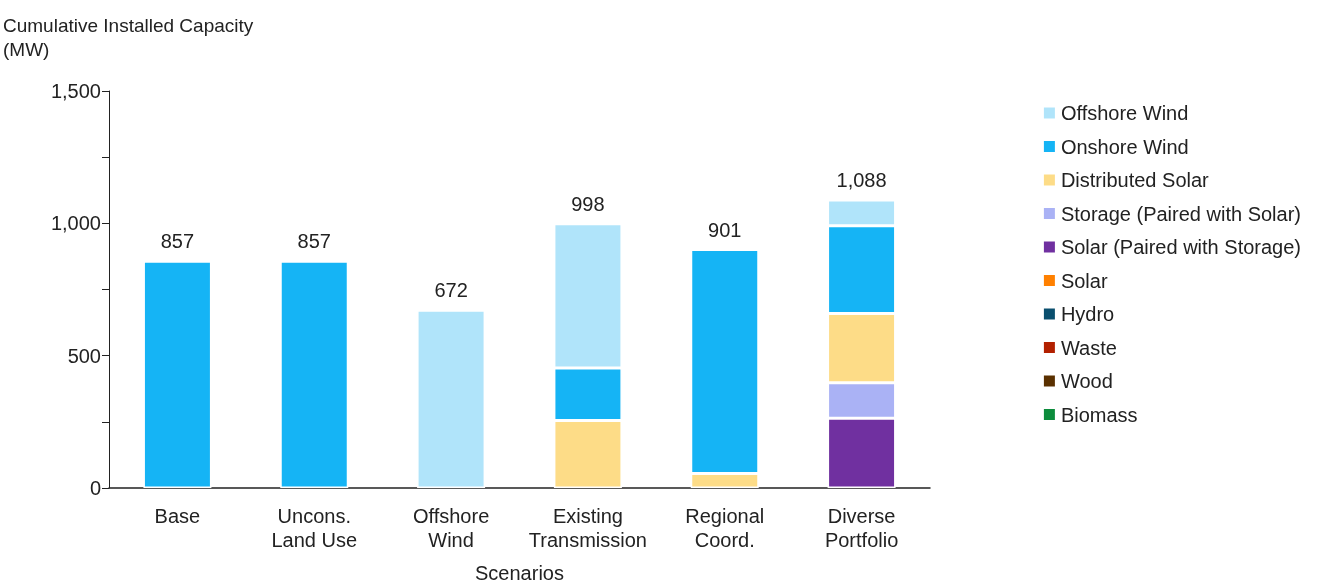 The height and width of the screenshot is (588, 1326). What do you see at coordinates (725, 229) in the screenshot?
I see `total-label: 901` at bounding box center [725, 229].